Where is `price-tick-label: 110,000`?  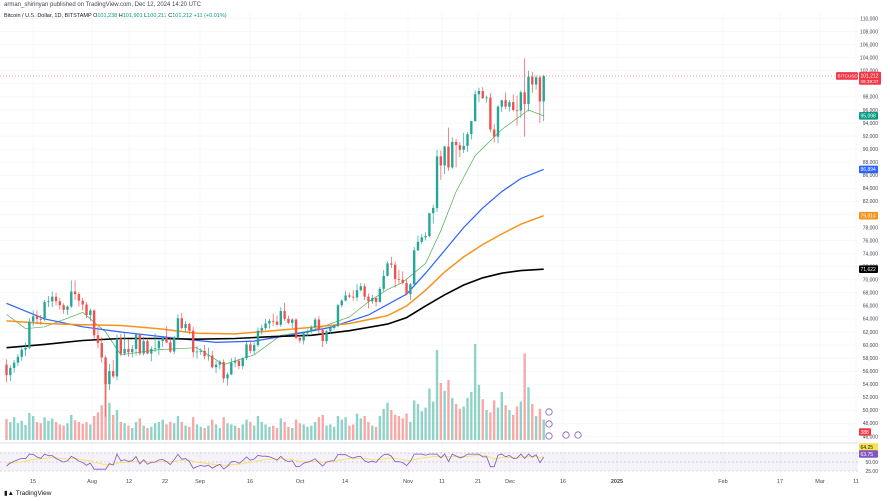
price-tick-label: 110,000 is located at coordinates (869, 19).